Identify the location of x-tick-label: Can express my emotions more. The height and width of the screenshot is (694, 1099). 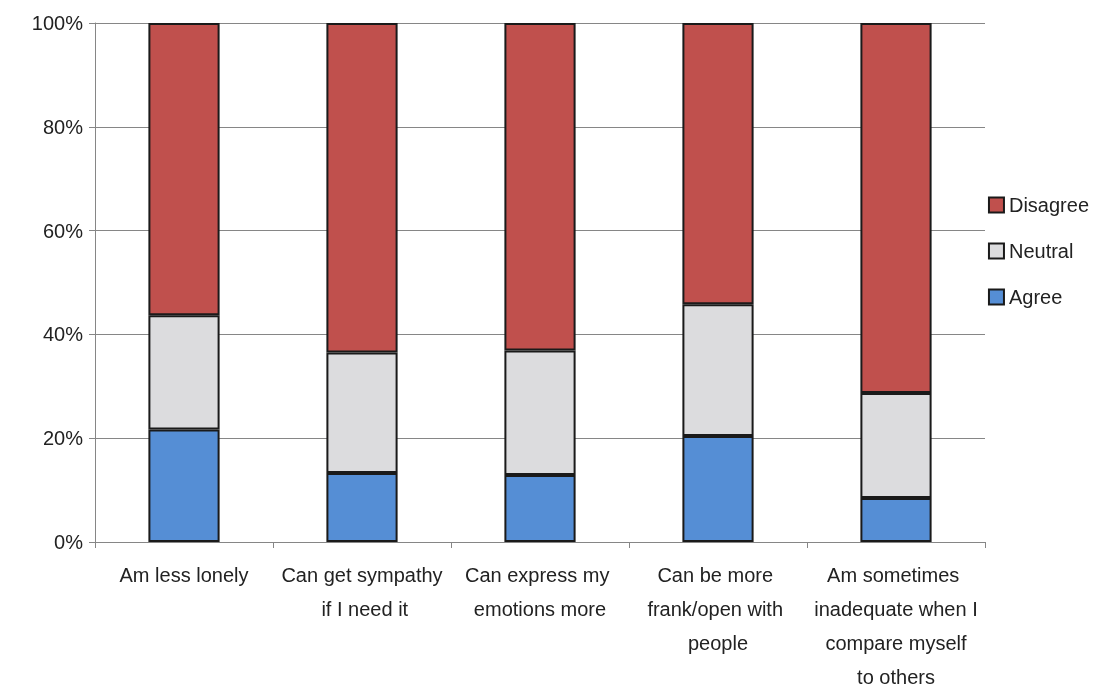
(540, 592).